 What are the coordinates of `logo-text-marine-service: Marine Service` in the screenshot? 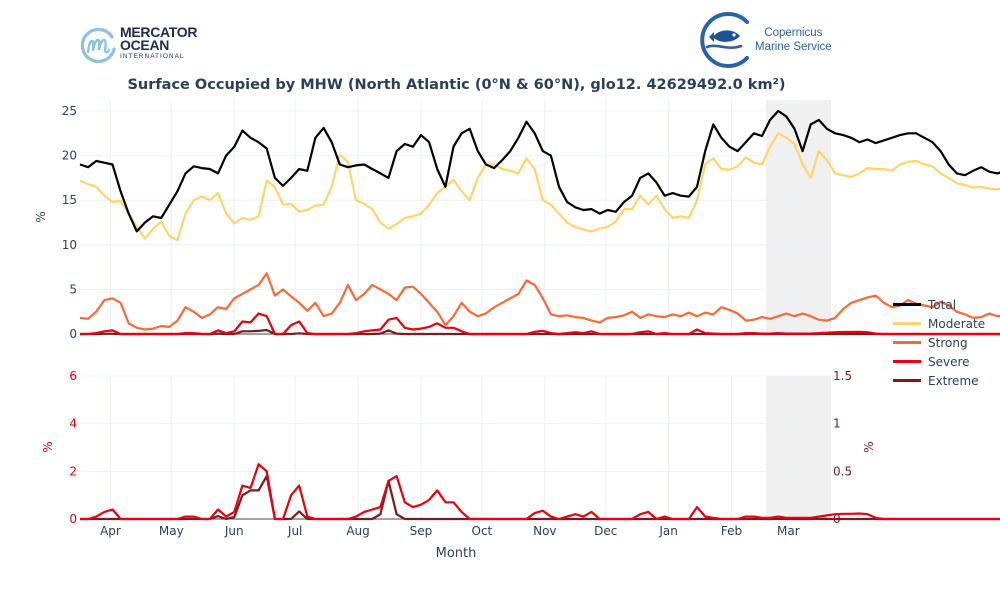 It's located at (793, 47).